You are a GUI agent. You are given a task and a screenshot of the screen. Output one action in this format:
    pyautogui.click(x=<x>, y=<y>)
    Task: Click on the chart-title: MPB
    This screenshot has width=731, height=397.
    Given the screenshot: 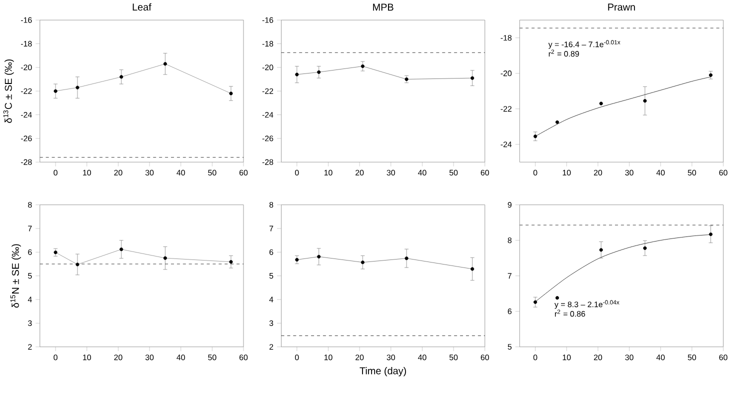 What is the action you would take?
    pyautogui.click(x=383, y=7)
    